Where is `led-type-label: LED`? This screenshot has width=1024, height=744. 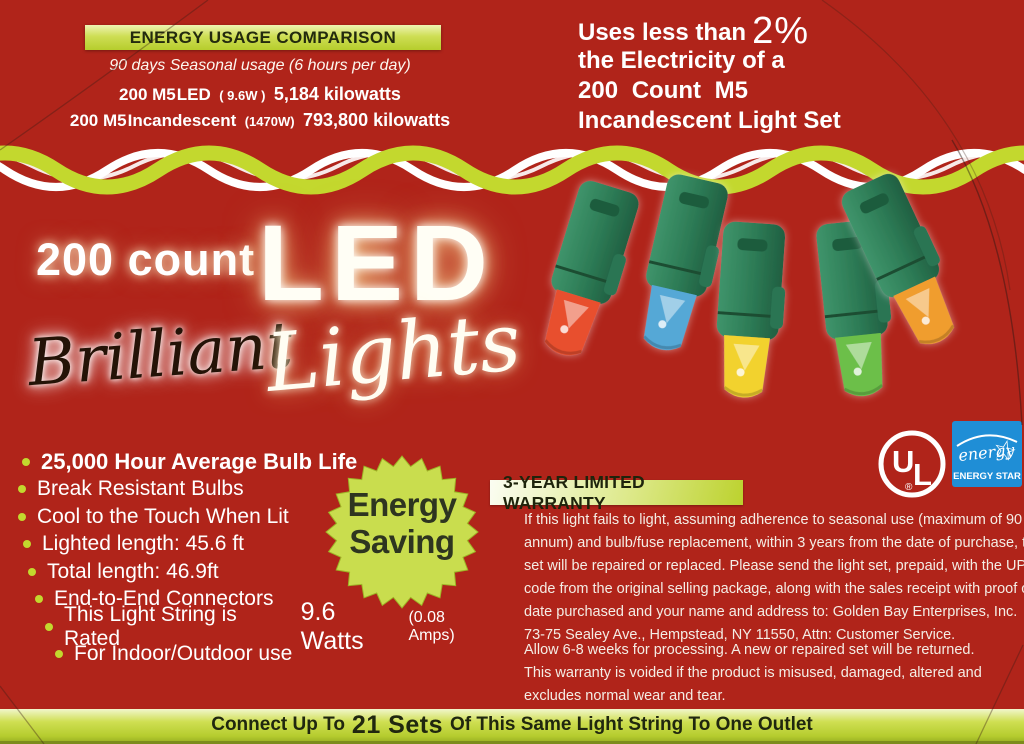
led-type-label: LED is located at coordinates (193, 94).